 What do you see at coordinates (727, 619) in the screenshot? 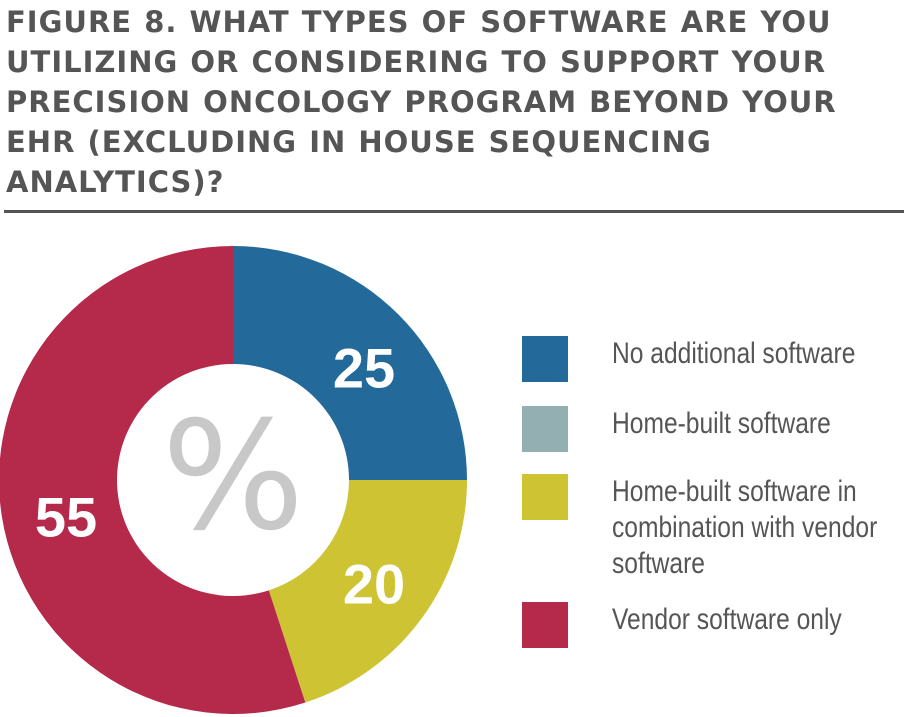
I see `legend-label: Vendor software only` at bounding box center [727, 619].